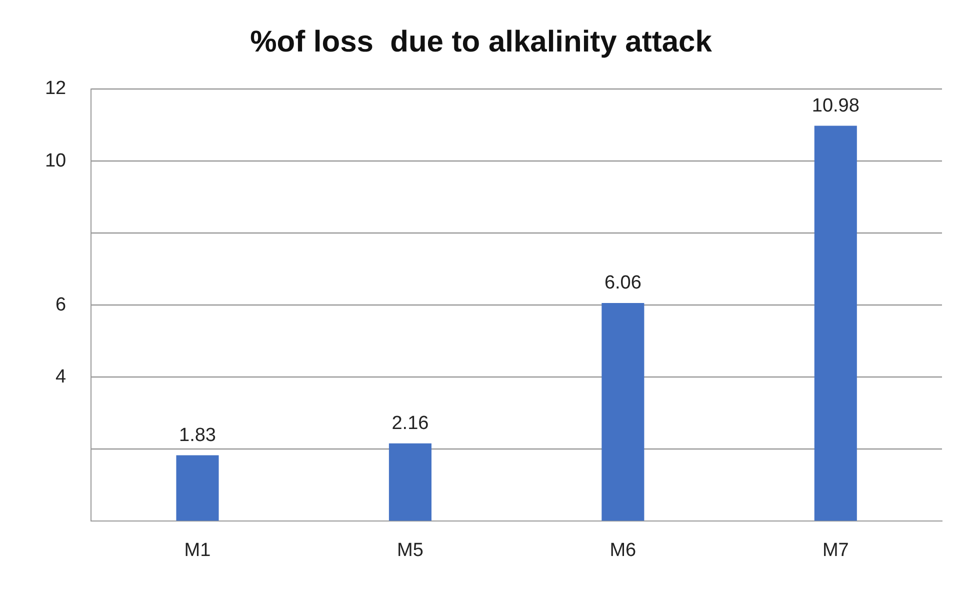 The height and width of the screenshot is (590, 957). What do you see at coordinates (481, 41) in the screenshot?
I see `chart-title: %of loss due to alkalinity attack` at bounding box center [481, 41].